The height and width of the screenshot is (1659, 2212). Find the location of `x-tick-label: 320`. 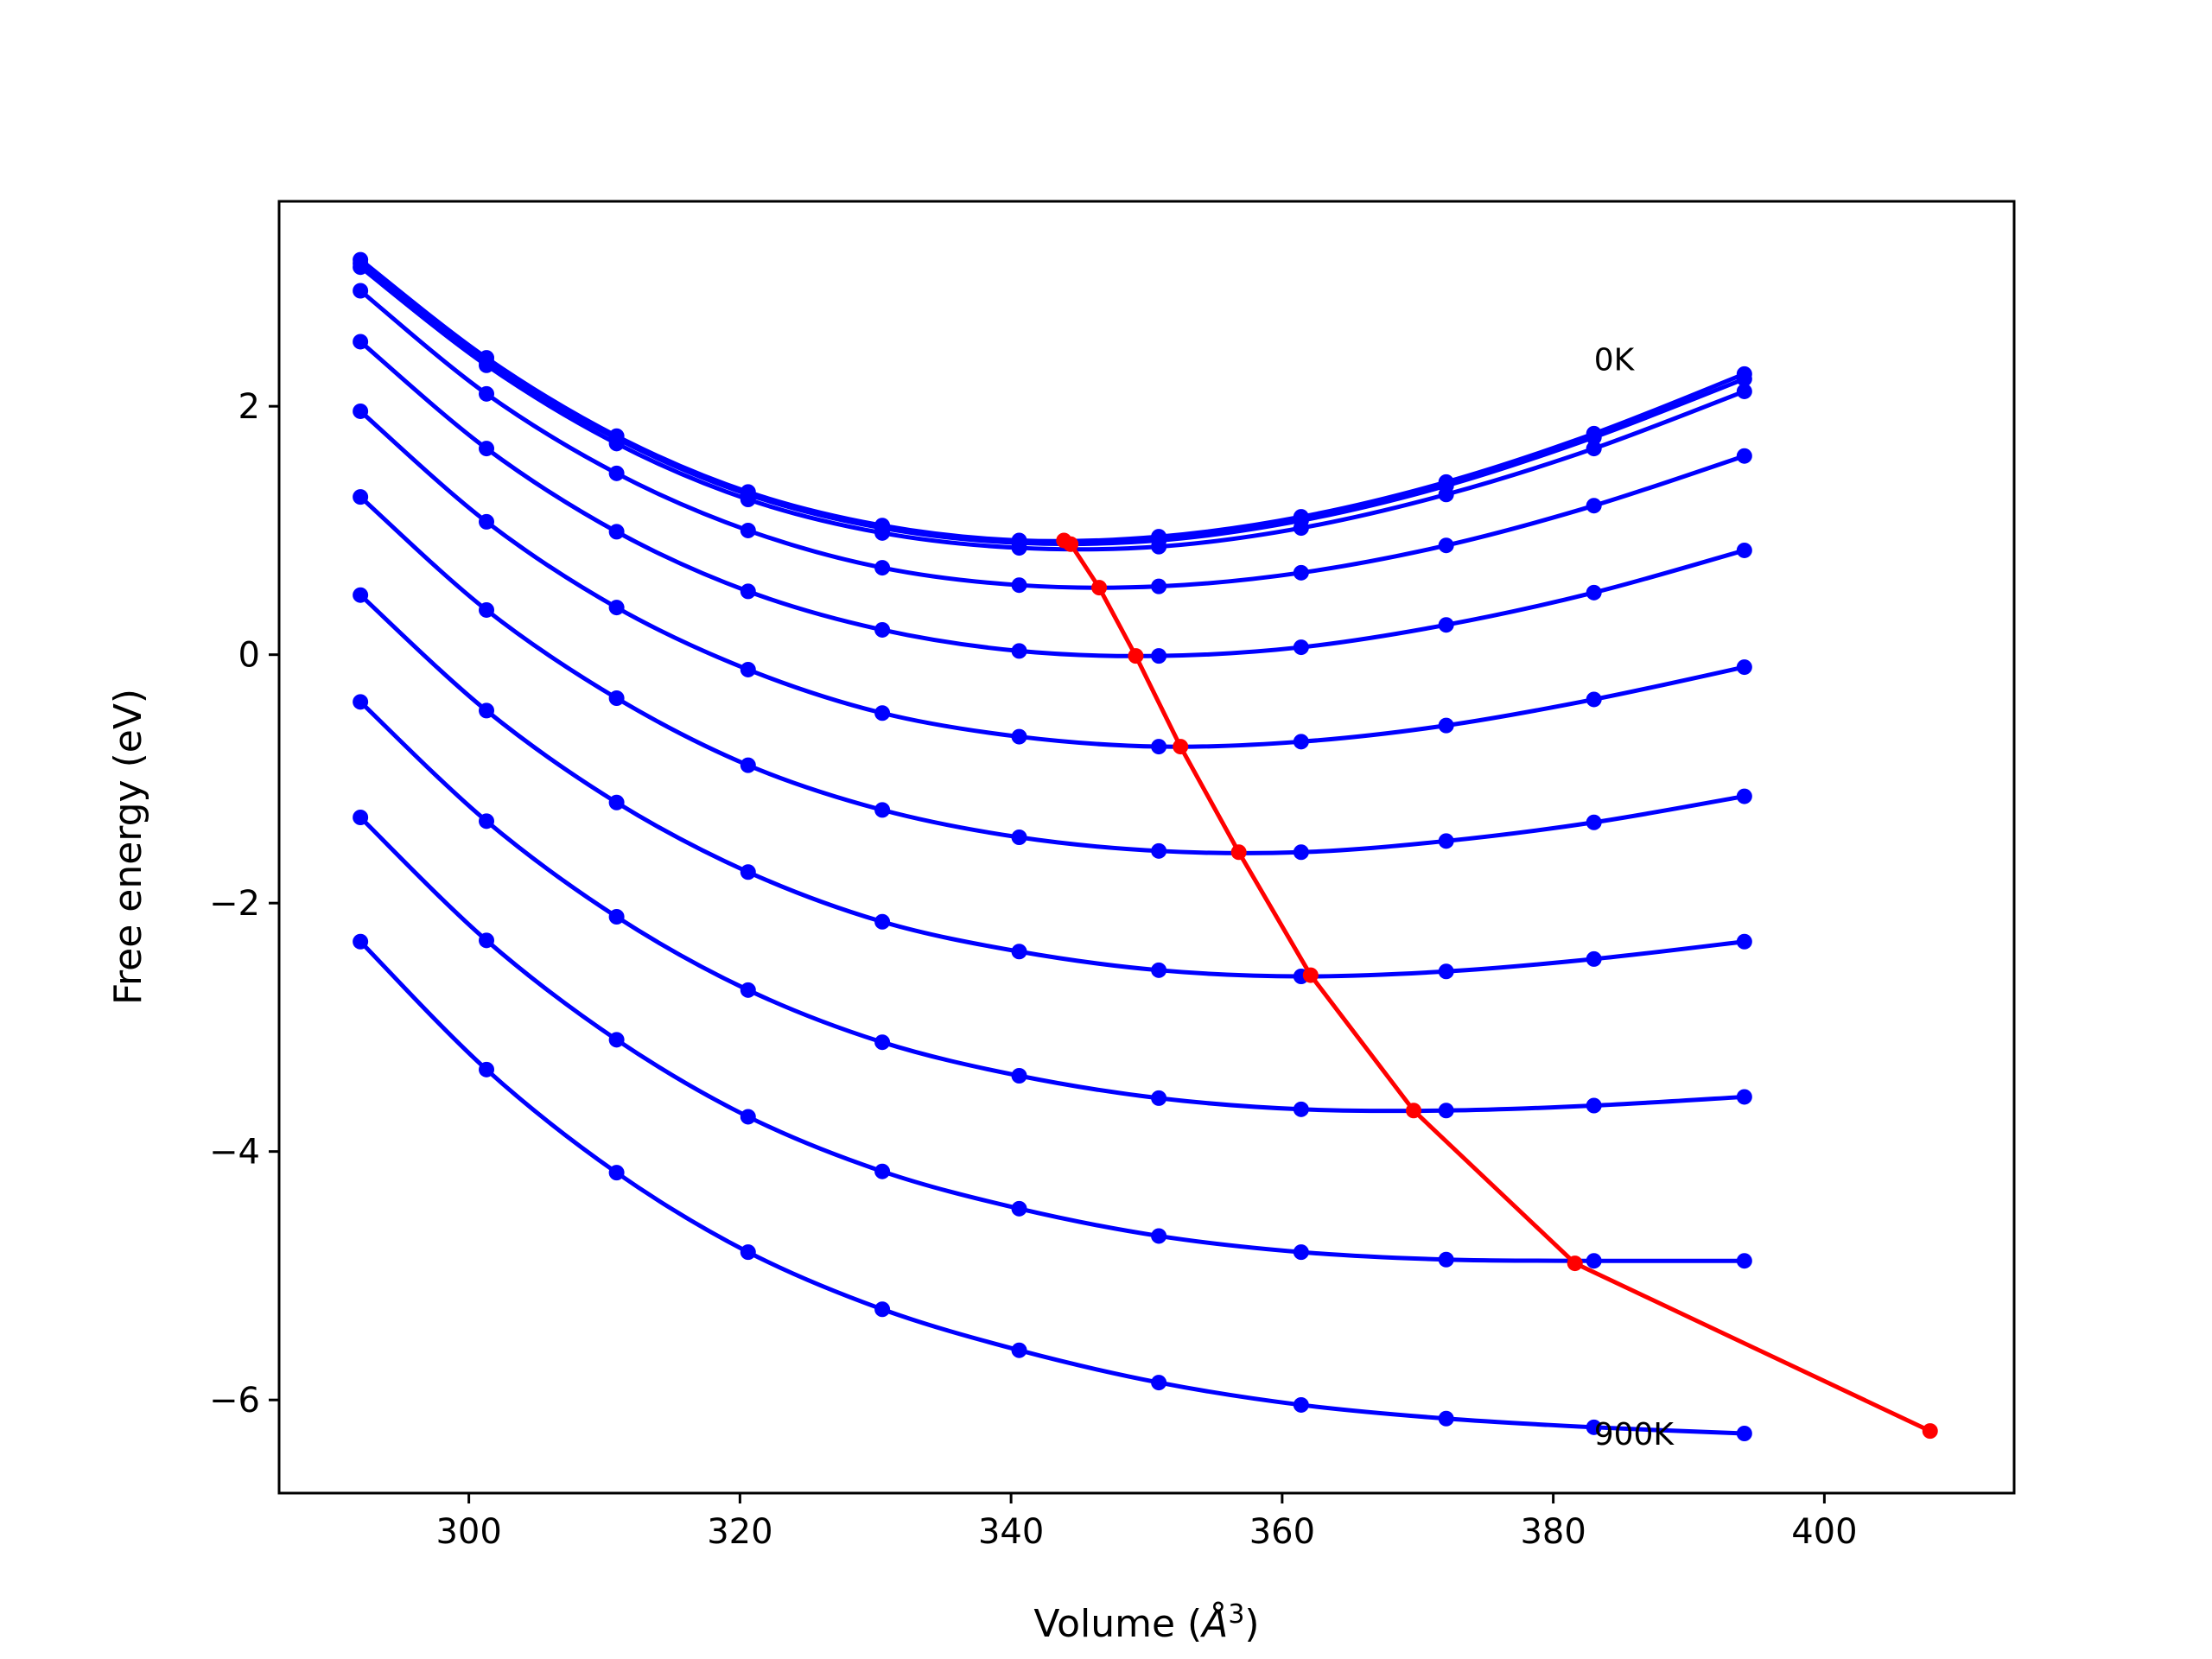

x-tick-label: 320 is located at coordinates (739, 1532).